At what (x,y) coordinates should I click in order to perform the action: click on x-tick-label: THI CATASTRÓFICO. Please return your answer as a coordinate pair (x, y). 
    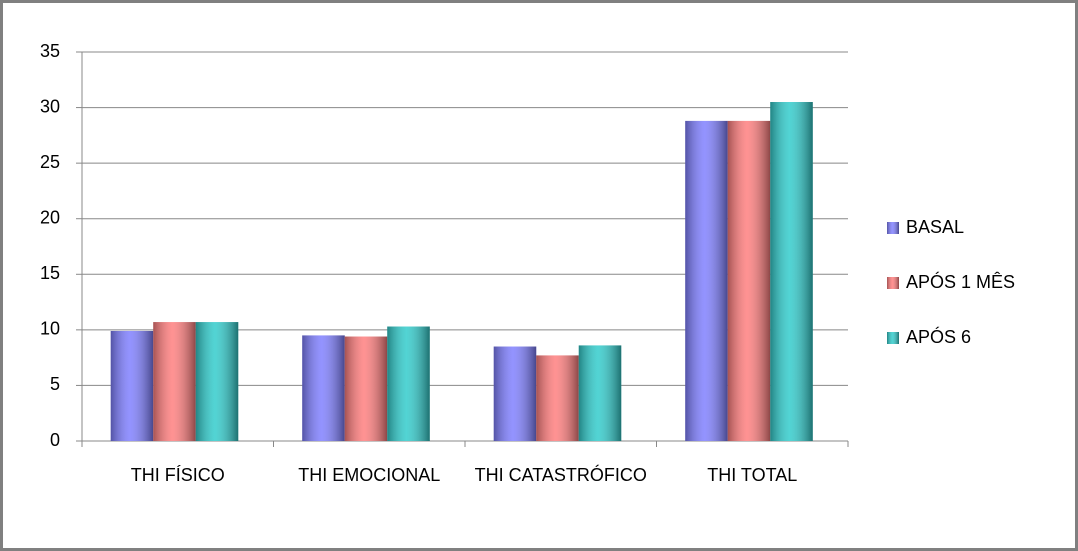
    Looking at the image, I should click on (561, 474).